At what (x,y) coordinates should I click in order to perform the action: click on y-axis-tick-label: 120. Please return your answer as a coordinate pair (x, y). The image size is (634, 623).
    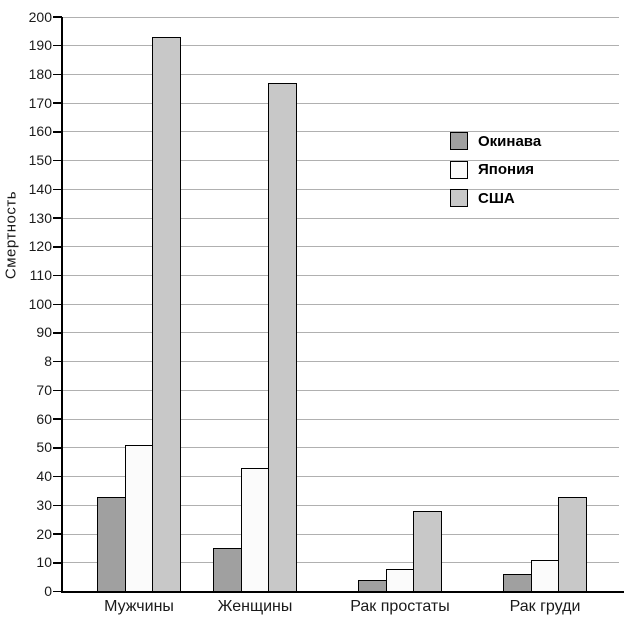
    Looking at the image, I should click on (40, 246).